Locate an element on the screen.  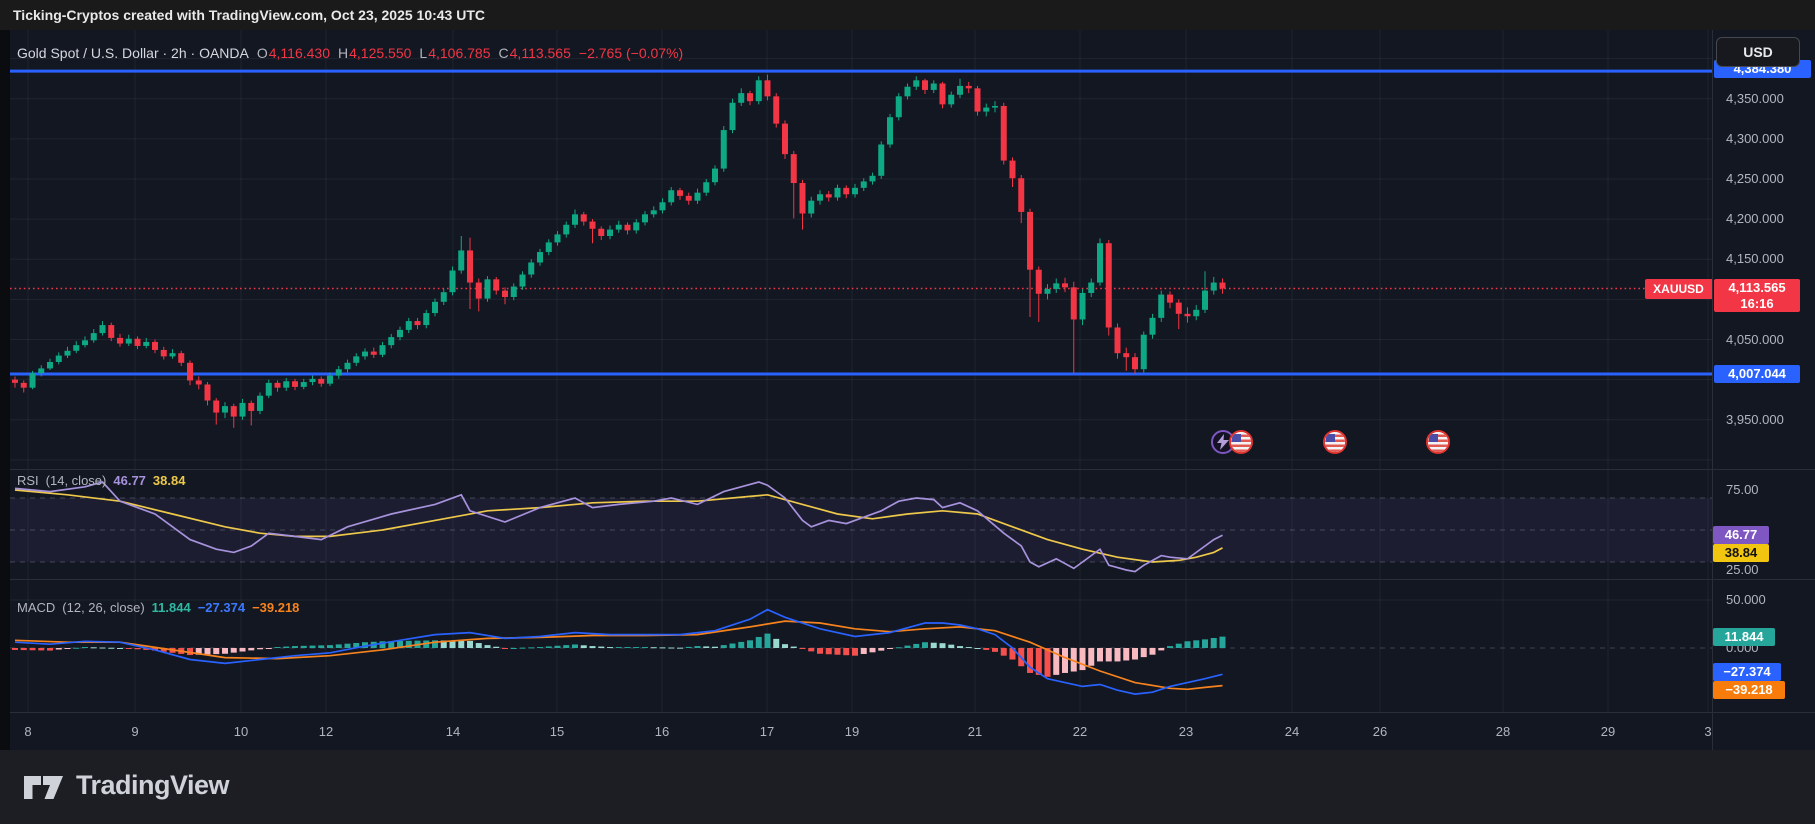
ohlc-low: L 4,106.785 is located at coordinates (455, 53).